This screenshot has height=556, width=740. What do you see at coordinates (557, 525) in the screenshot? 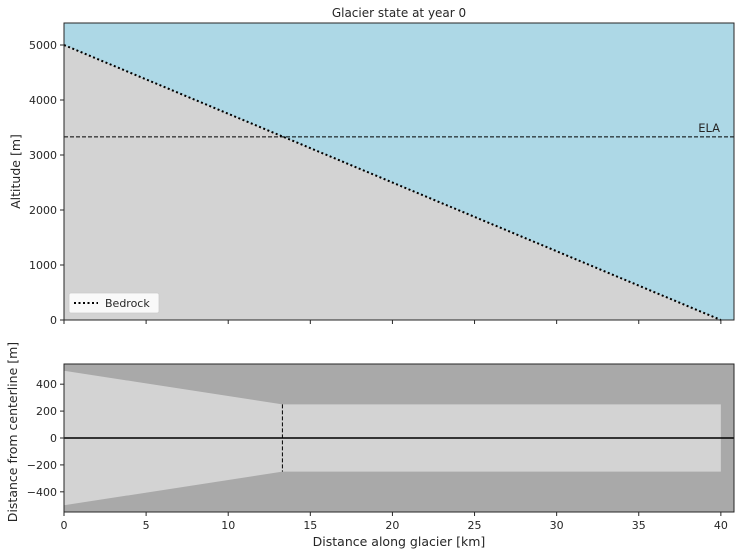
I see `x-tick-label: 30` at bounding box center [557, 525].